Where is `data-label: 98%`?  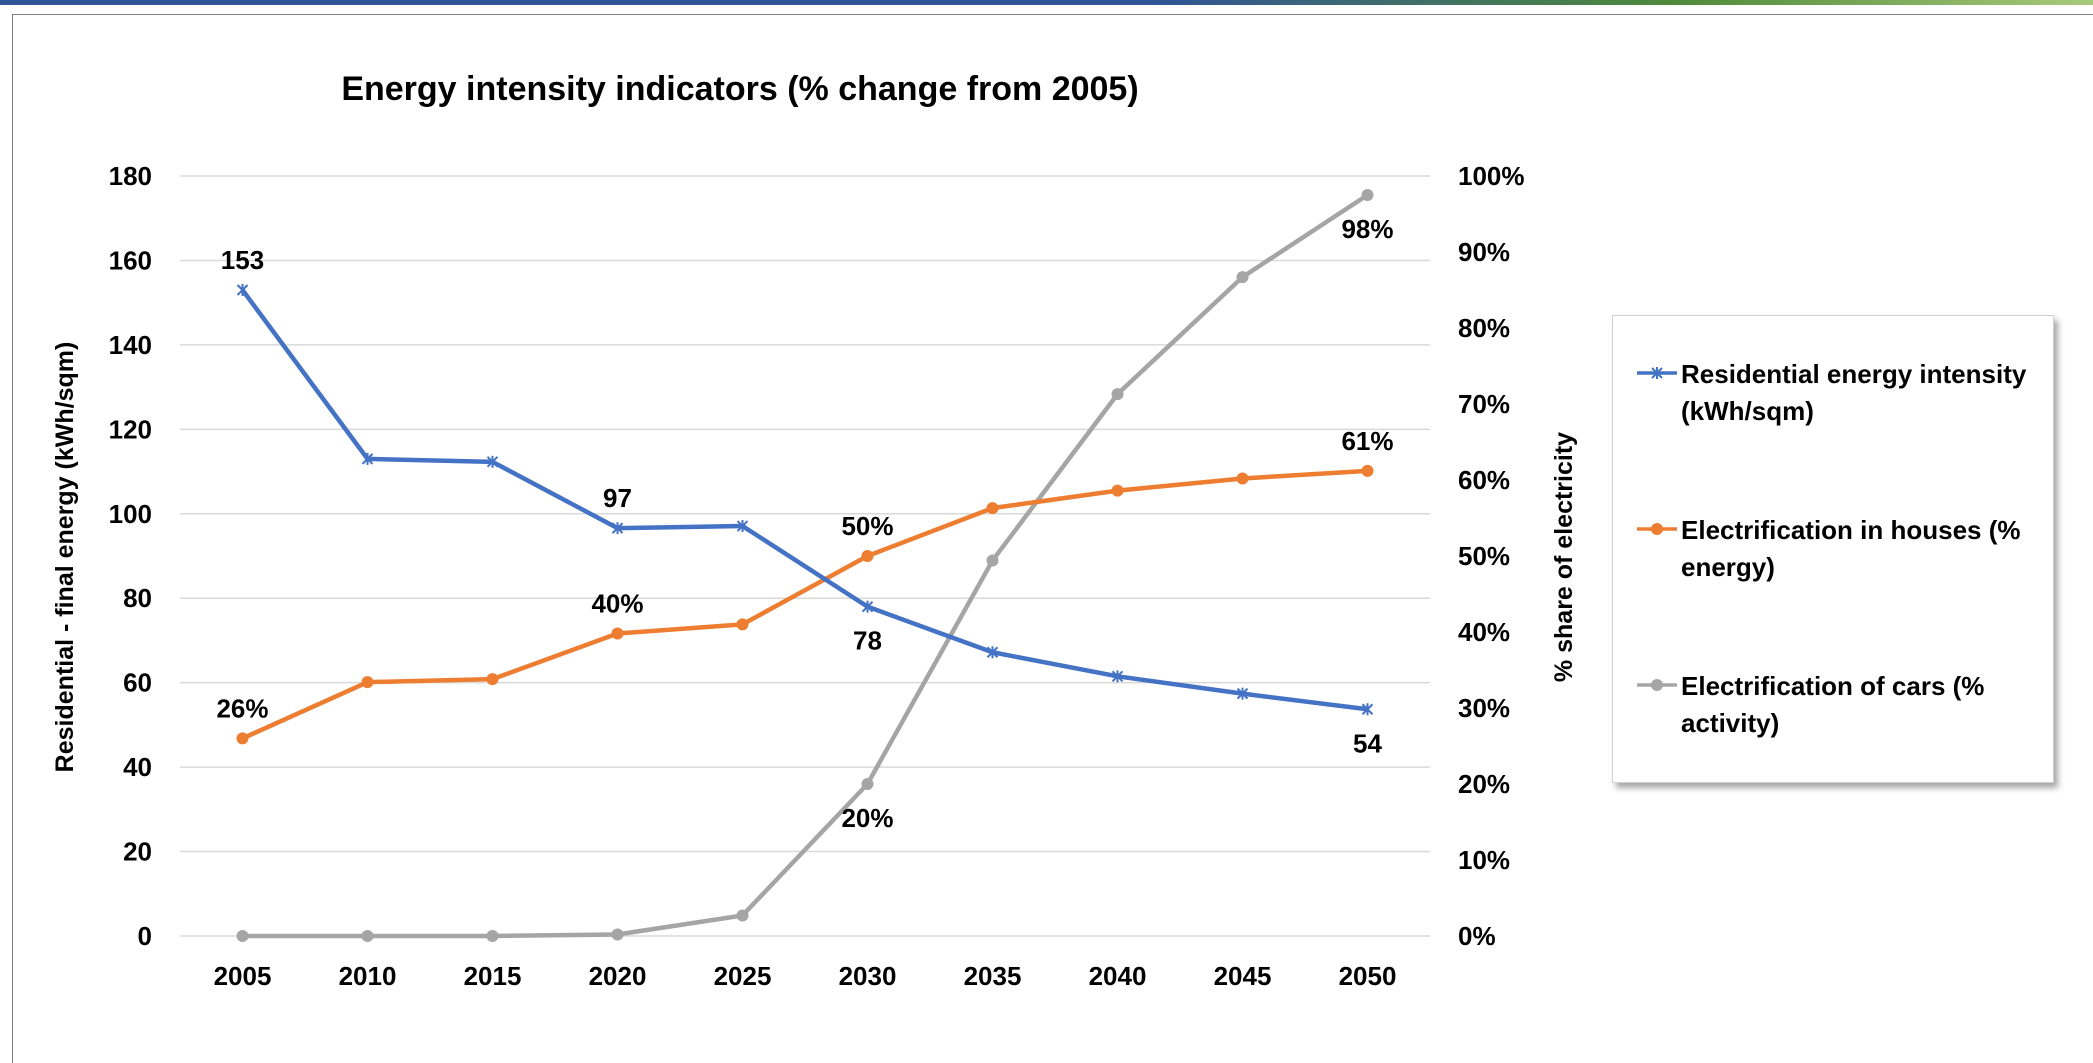
data-label: 98% is located at coordinates (1367, 229).